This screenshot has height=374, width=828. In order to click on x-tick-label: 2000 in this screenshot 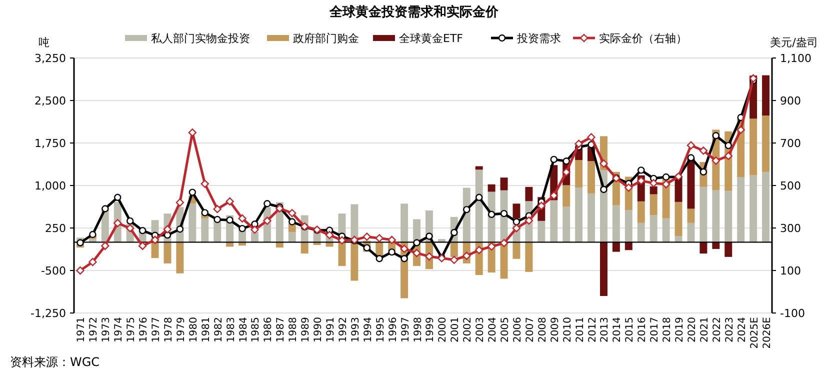, I will do `click(443, 329)`.